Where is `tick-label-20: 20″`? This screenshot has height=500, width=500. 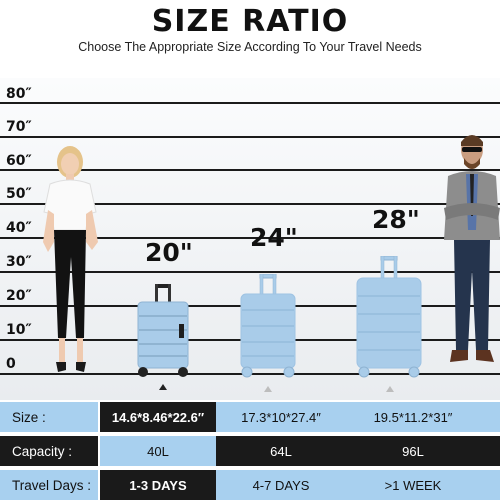 tick-label-20: 20″ is located at coordinates (19, 296).